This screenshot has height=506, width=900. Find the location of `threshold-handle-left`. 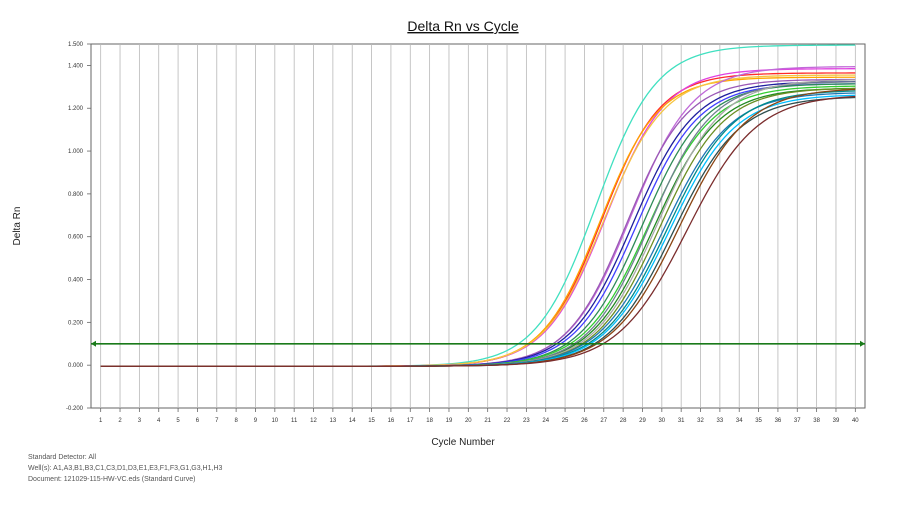

threshold-handle-left is located at coordinates (93, 343).